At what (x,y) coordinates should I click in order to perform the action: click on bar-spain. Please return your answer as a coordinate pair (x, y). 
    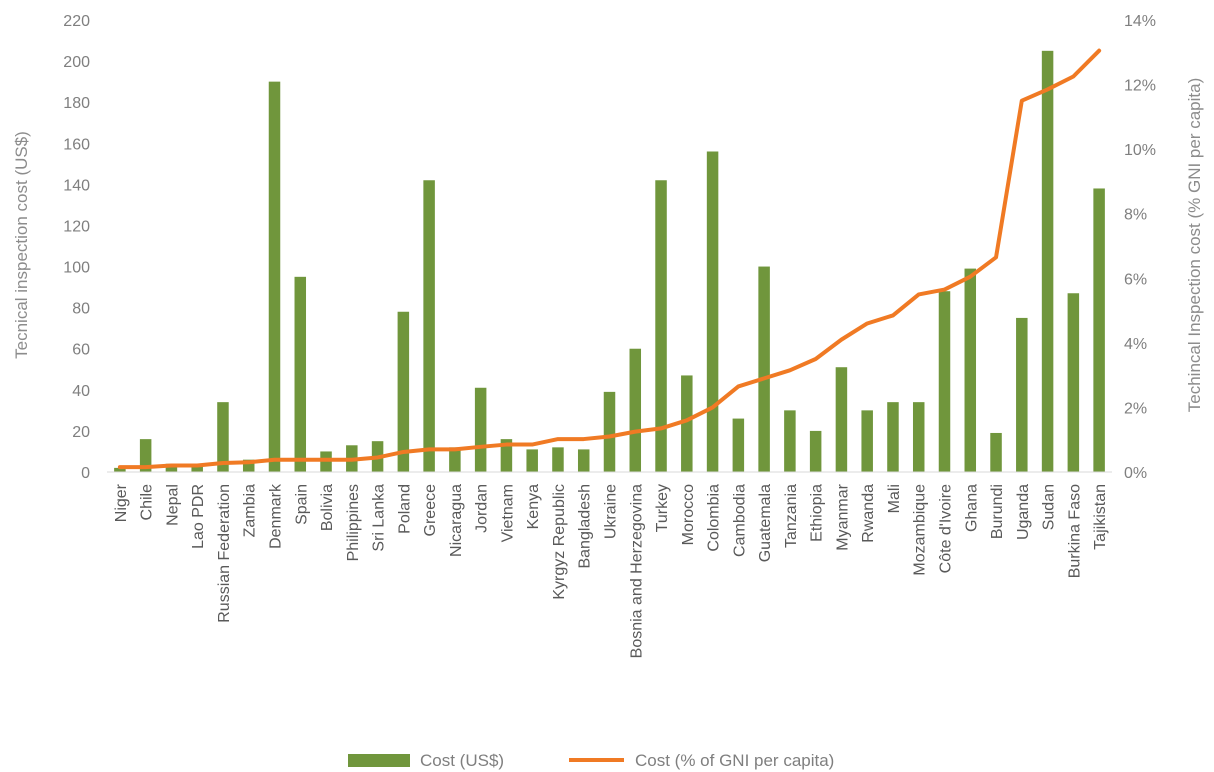
    Looking at the image, I should click on (300, 374).